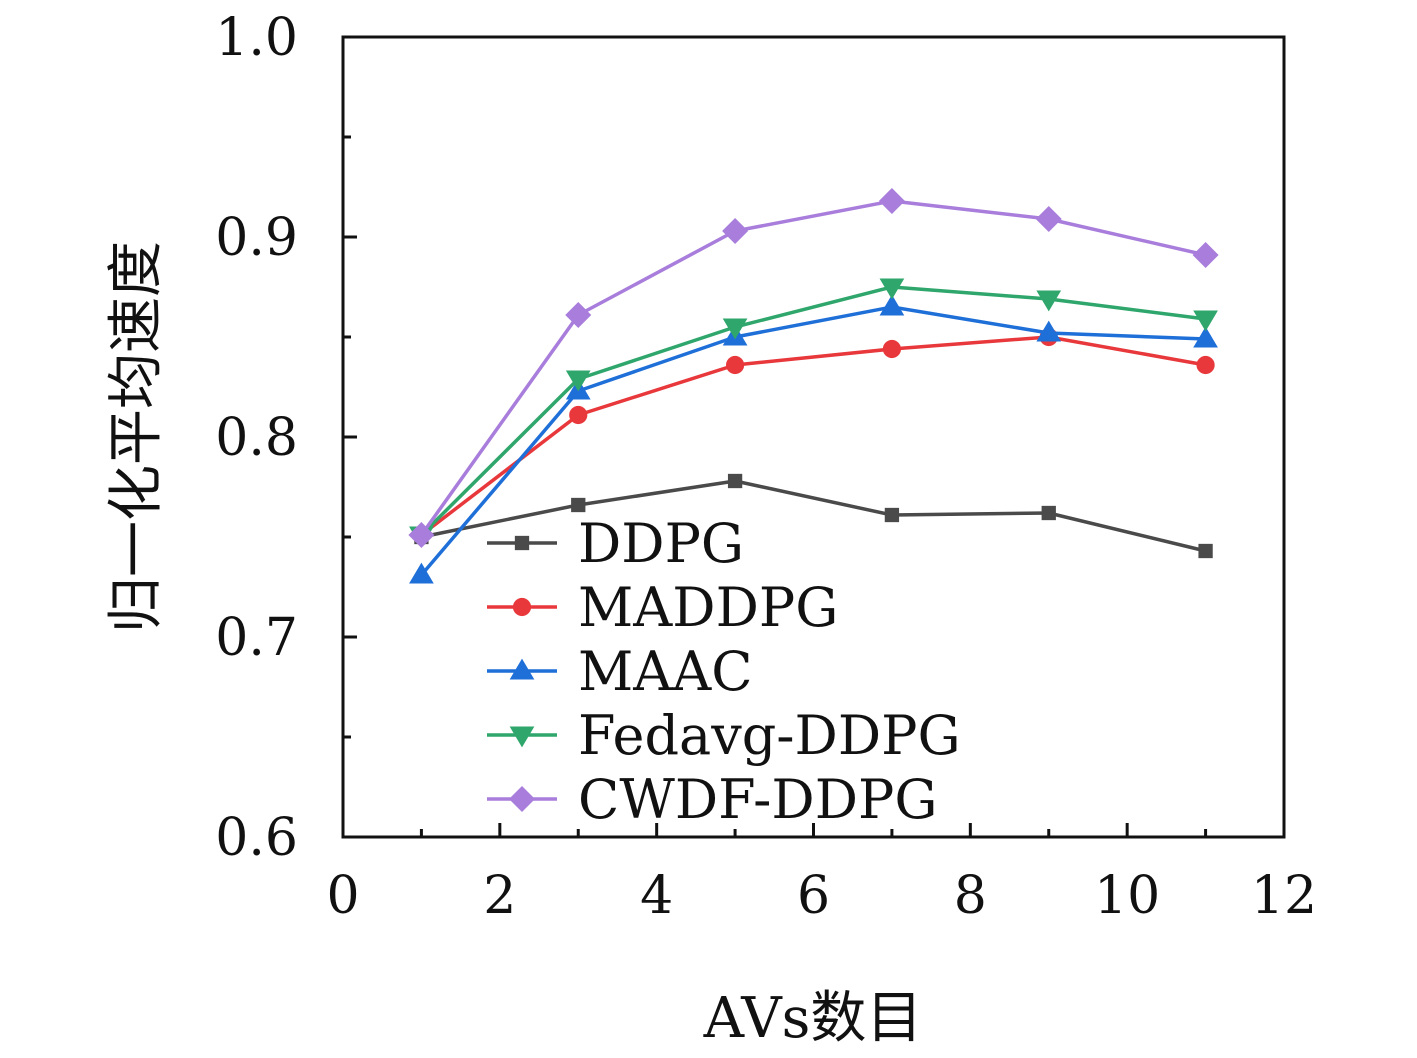 The image size is (1417, 1058). What do you see at coordinates (1284, 896) in the screenshot?
I see `x-tick-label: 12` at bounding box center [1284, 896].